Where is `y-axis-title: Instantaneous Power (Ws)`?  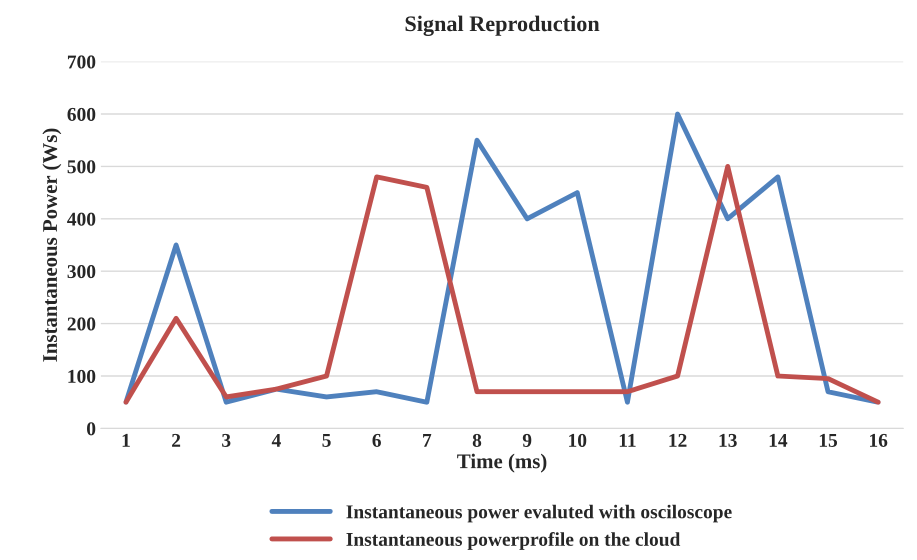
y-axis-title: Instantaneous Power (Ws) is located at coordinates (52, 245).